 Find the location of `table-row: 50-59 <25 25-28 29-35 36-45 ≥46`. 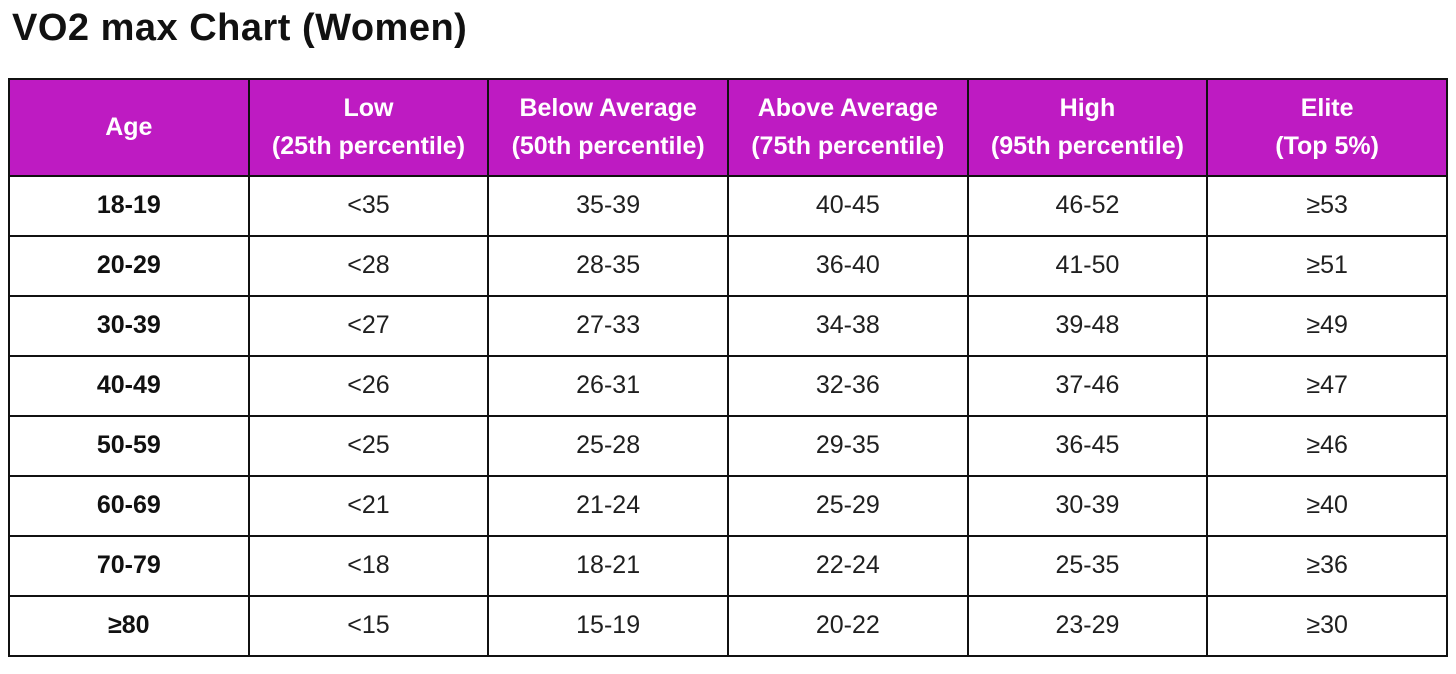

table-row: 50-59 <25 25-28 29-35 36-45 ≥46 is located at coordinates (728, 445).